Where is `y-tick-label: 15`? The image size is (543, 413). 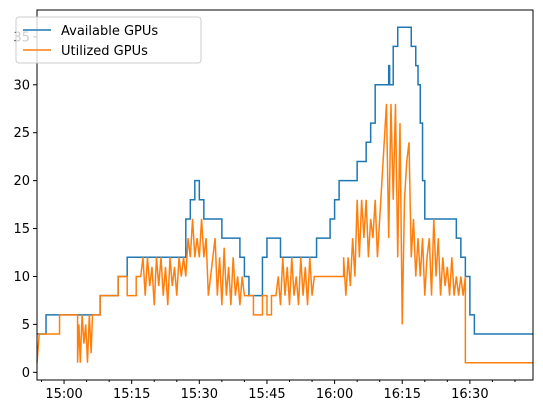 y-tick-label: 15 is located at coordinates (21, 229).